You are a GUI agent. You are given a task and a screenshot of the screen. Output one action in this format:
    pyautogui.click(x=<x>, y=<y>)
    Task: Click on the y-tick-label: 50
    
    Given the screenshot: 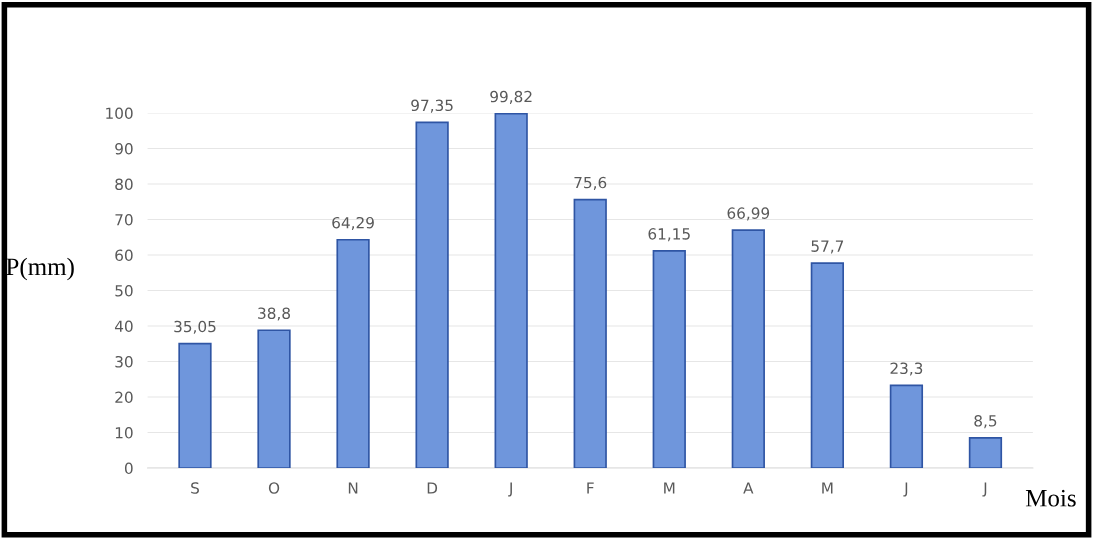 What is the action you would take?
    pyautogui.click(x=124, y=290)
    